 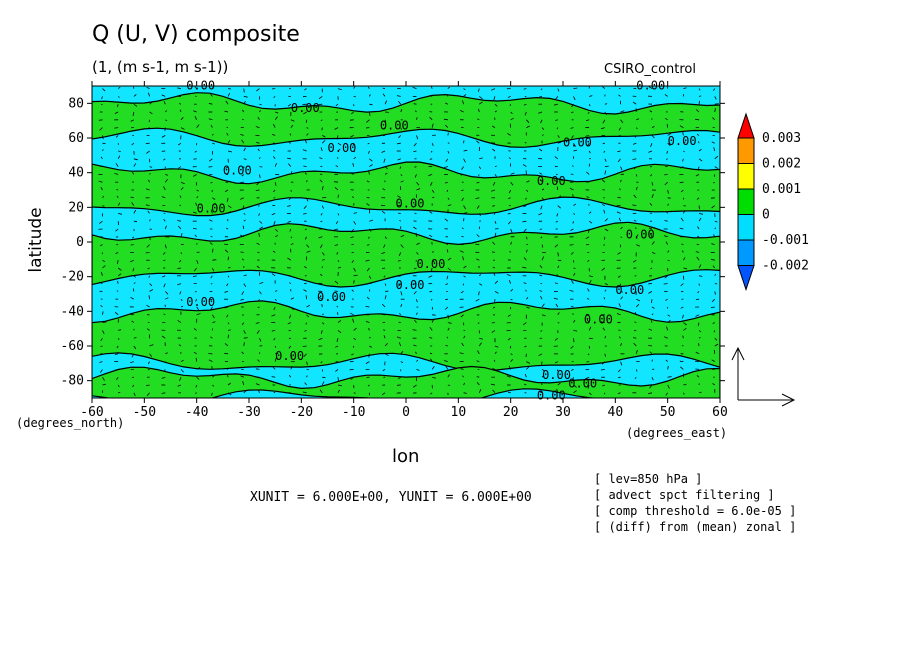 What do you see at coordinates (720, 412) in the screenshot?
I see `x-tick-label: 60` at bounding box center [720, 412].